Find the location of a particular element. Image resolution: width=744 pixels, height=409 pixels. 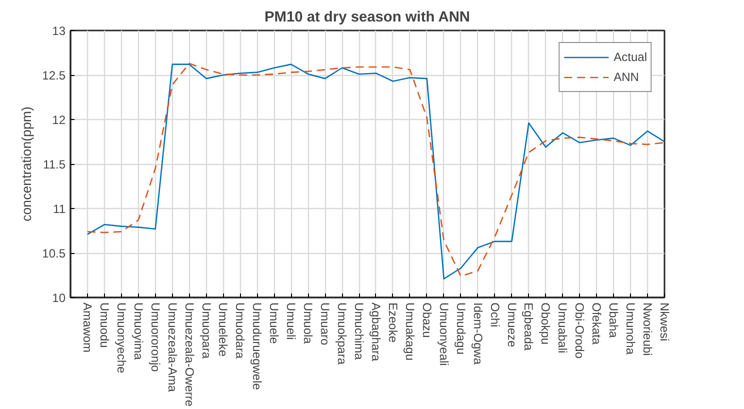

x-tick-label: Nworieubi is located at coordinates (647, 329).